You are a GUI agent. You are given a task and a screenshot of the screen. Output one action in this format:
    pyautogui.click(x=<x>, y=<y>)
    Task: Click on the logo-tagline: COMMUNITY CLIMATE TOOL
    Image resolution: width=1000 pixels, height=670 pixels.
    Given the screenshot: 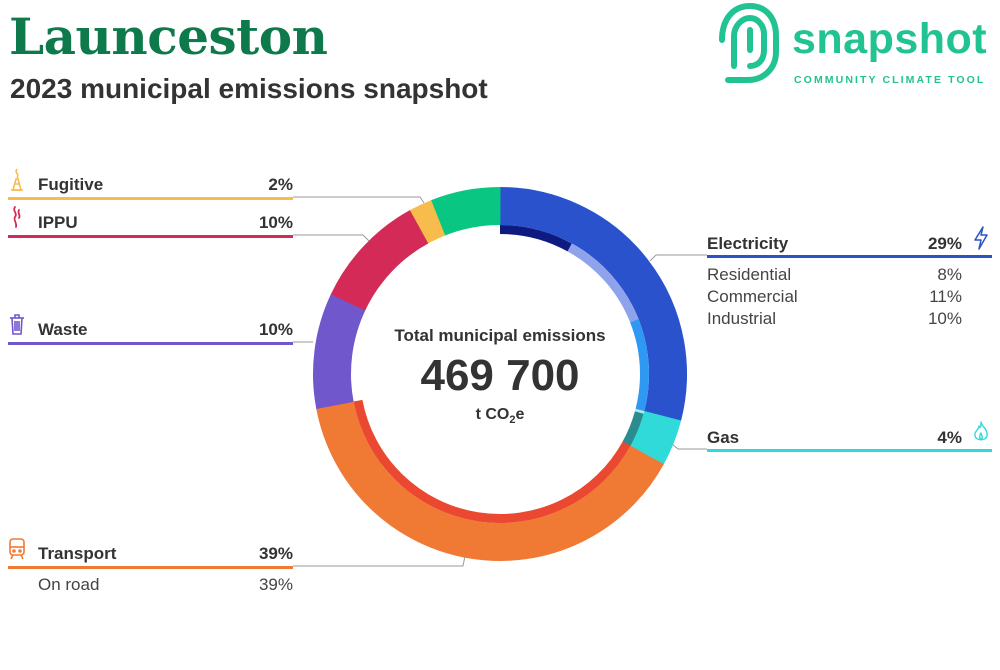 What is the action you would take?
    pyautogui.click(x=890, y=80)
    